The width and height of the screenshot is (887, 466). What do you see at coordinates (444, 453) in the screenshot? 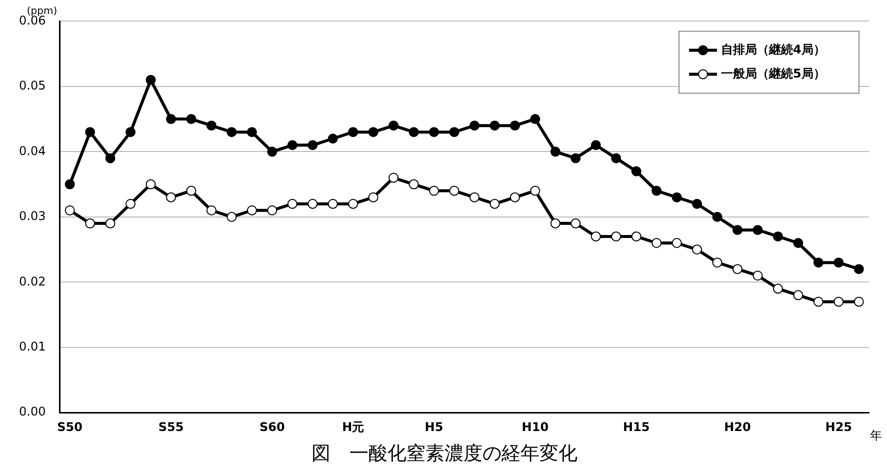
I see `text: 図 一酸化窒素濃度の経年変化` at bounding box center [444, 453].